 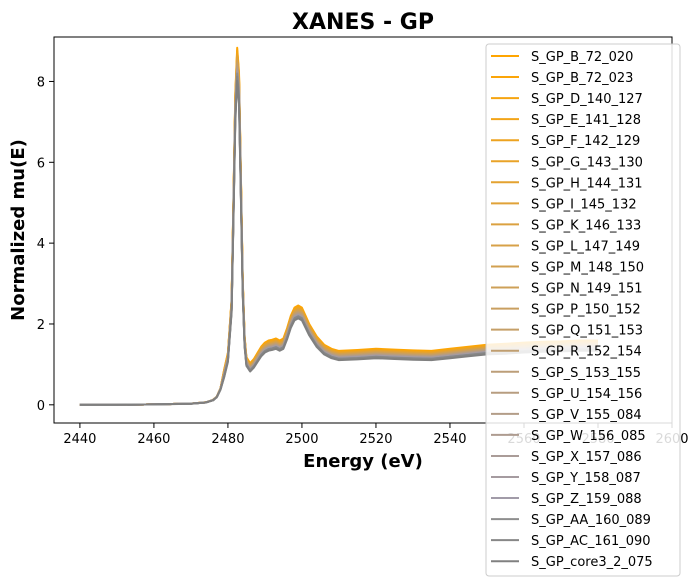 I want to click on legend-label-7: S_GP_H_144_131, so click(x=587, y=183).